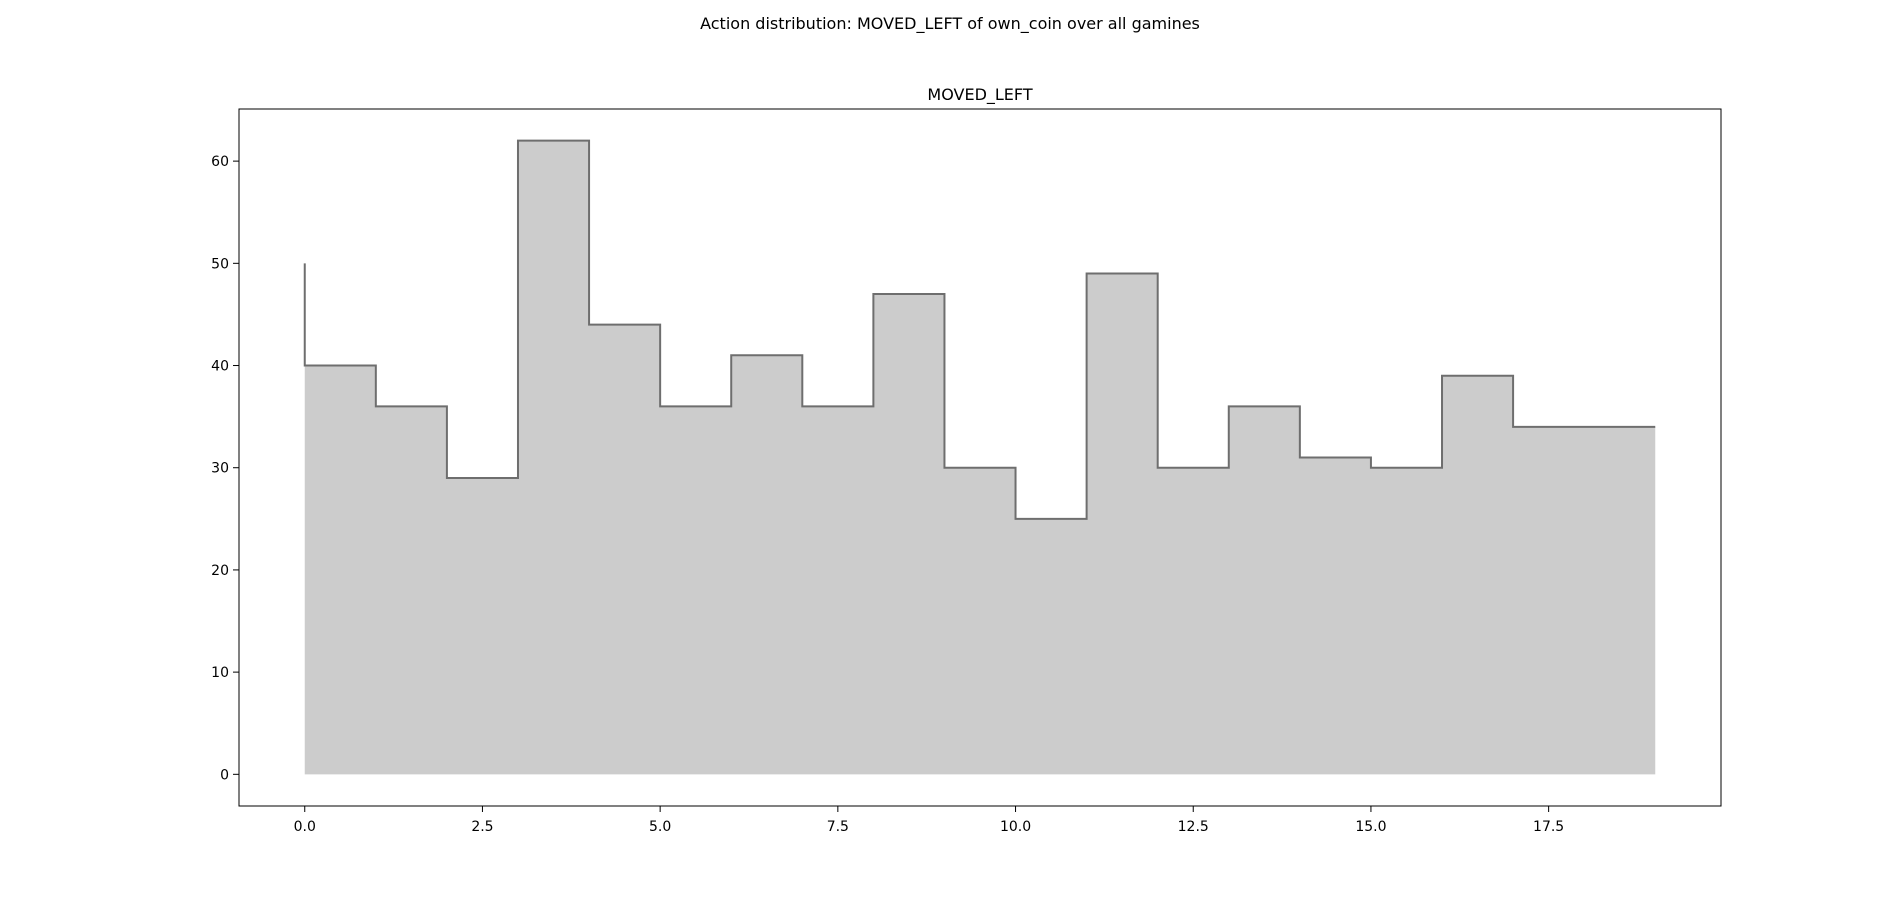  I want to click on plot-title: MOVED_LEFT, so click(979, 95).